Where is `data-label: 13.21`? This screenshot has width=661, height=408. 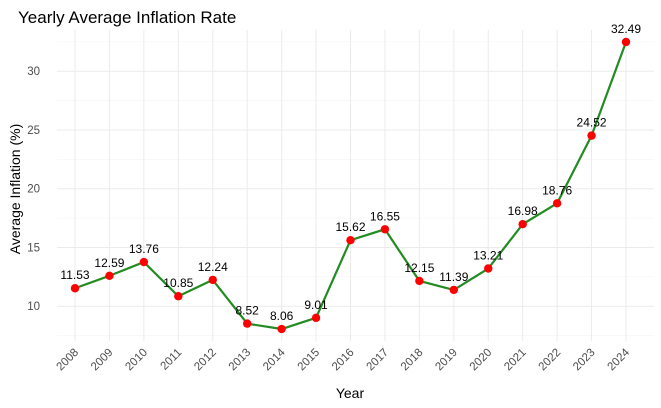 data-label: 13.21 is located at coordinates (488, 256).